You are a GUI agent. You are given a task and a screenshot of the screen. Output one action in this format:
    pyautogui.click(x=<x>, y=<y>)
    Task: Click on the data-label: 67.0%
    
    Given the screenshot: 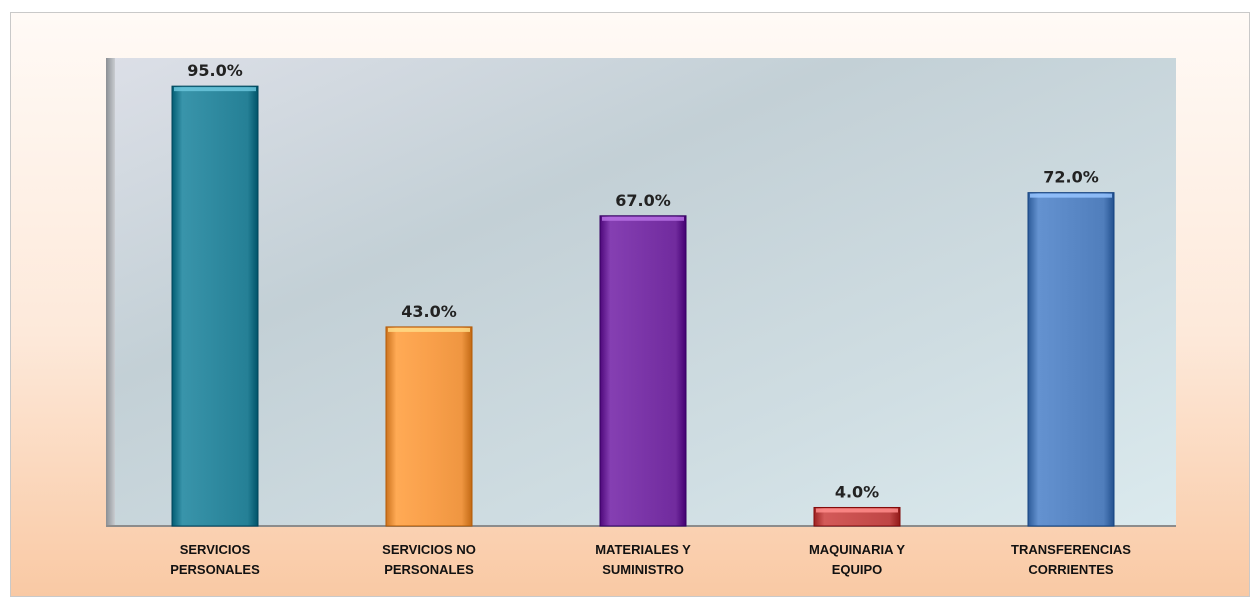 What is the action you would take?
    pyautogui.click(x=643, y=200)
    